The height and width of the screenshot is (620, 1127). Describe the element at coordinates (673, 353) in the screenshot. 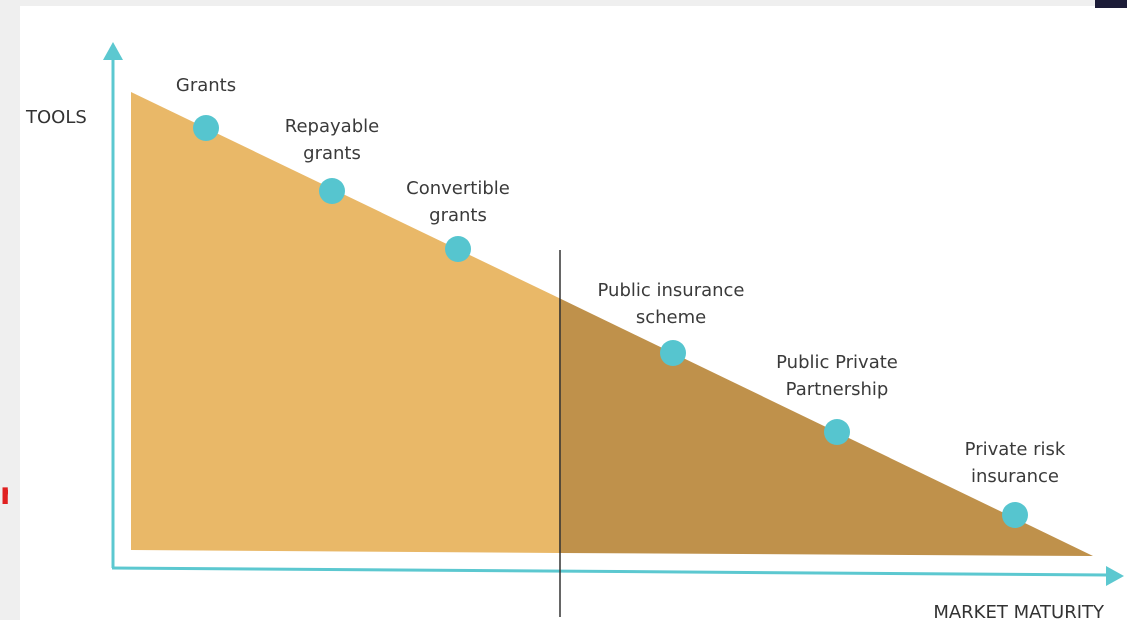

I see `marker-public-insurance-scheme` at that location.